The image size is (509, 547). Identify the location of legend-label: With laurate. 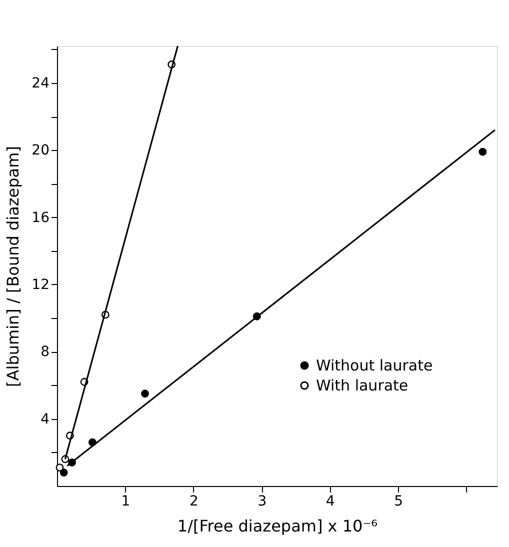
(362, 385).